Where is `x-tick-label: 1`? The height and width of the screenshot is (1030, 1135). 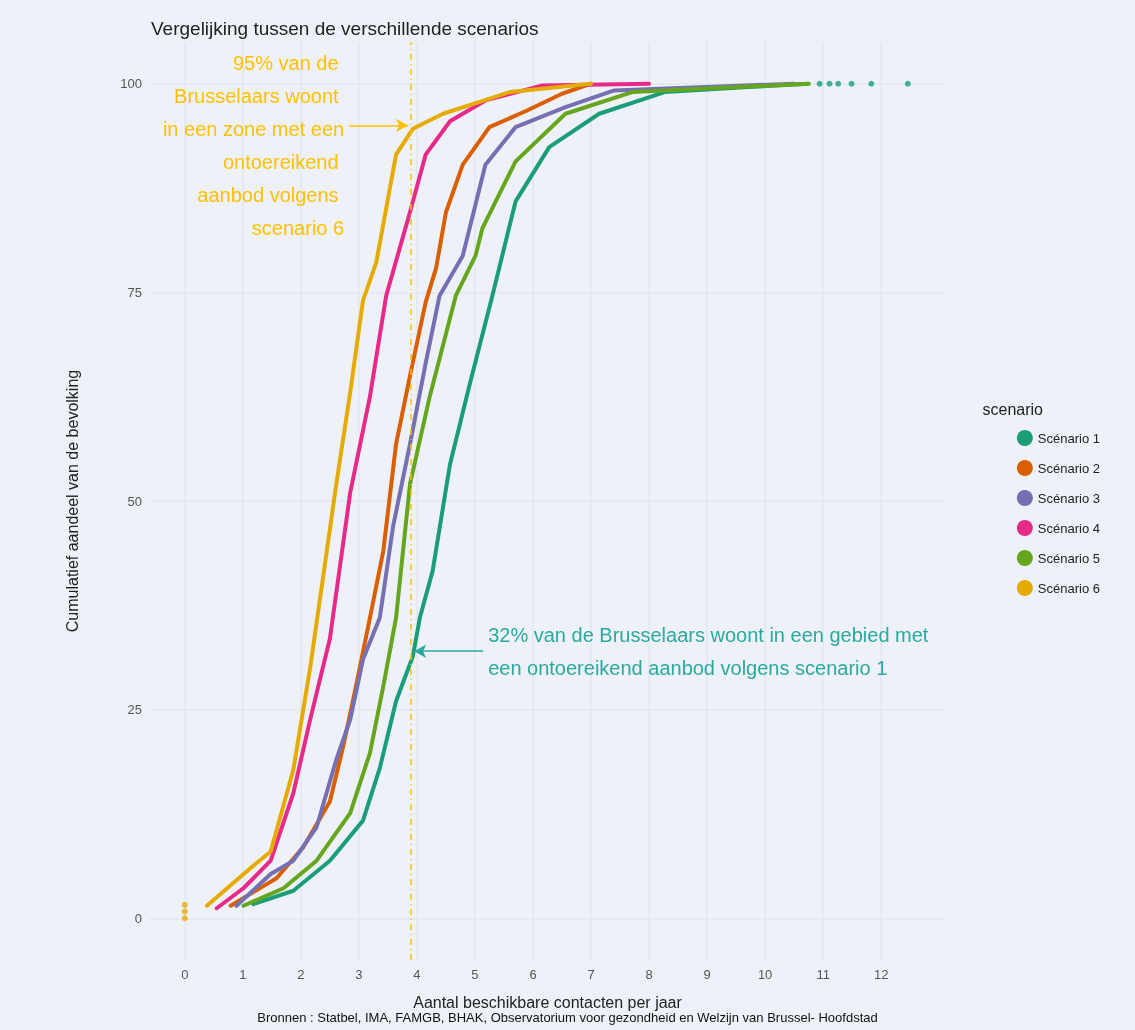
x-tick-label: 1 is located at coordinates (243, 974).